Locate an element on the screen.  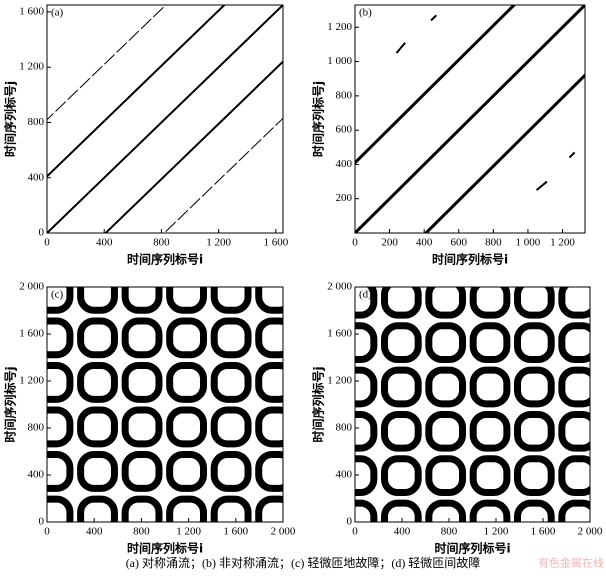
watermark: 有色金属在线 is located at coordinates (571, 563).